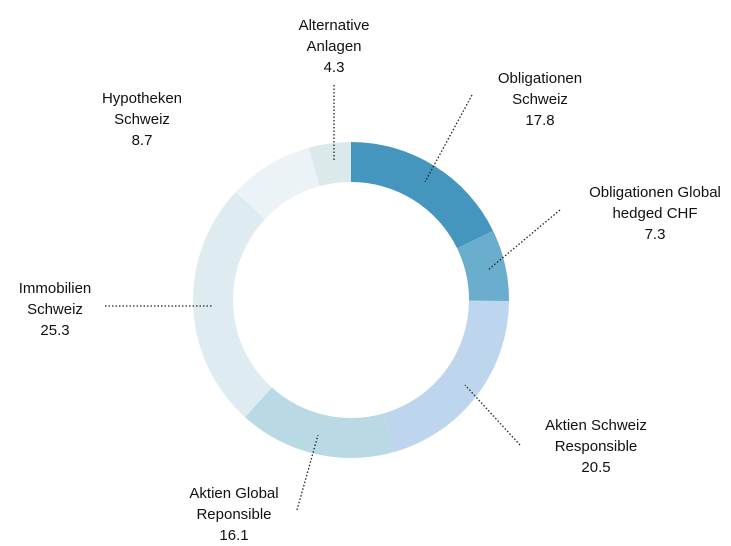 Image resolution: width=731 pixels, height=546 pixels. Describe the element at coordinates (334, 36) in the screenshot. I see `category-name: Alternative Anlagen` at that location.